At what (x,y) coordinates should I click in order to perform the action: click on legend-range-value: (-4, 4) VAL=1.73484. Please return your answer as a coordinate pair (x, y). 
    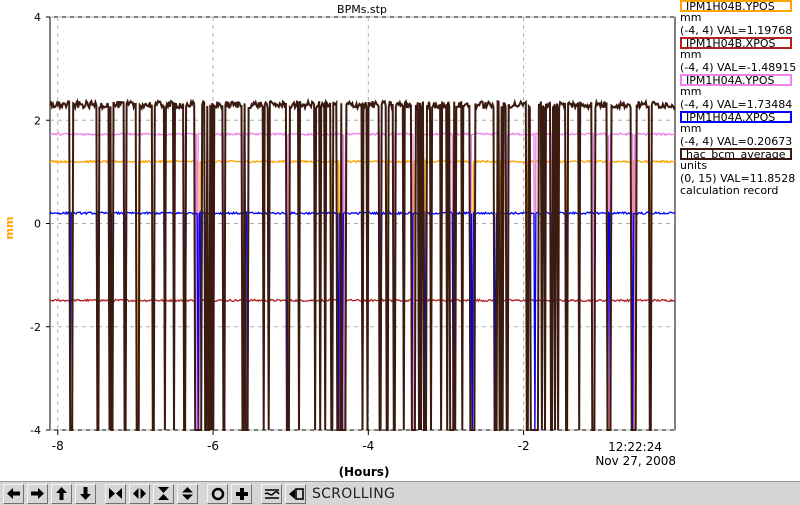
    Looking at the image, I should click on (740, 105).